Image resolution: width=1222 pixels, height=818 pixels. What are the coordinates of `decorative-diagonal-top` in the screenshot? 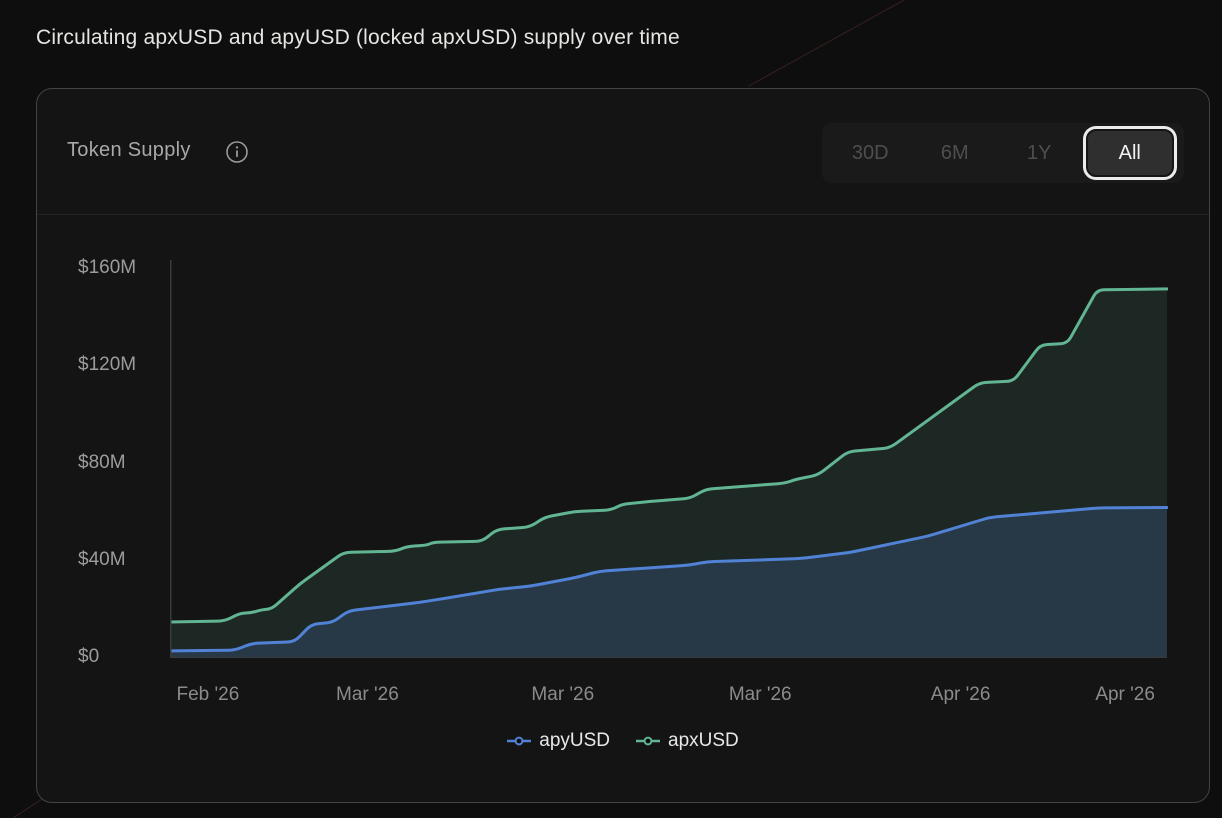 It's located at (826, 43).